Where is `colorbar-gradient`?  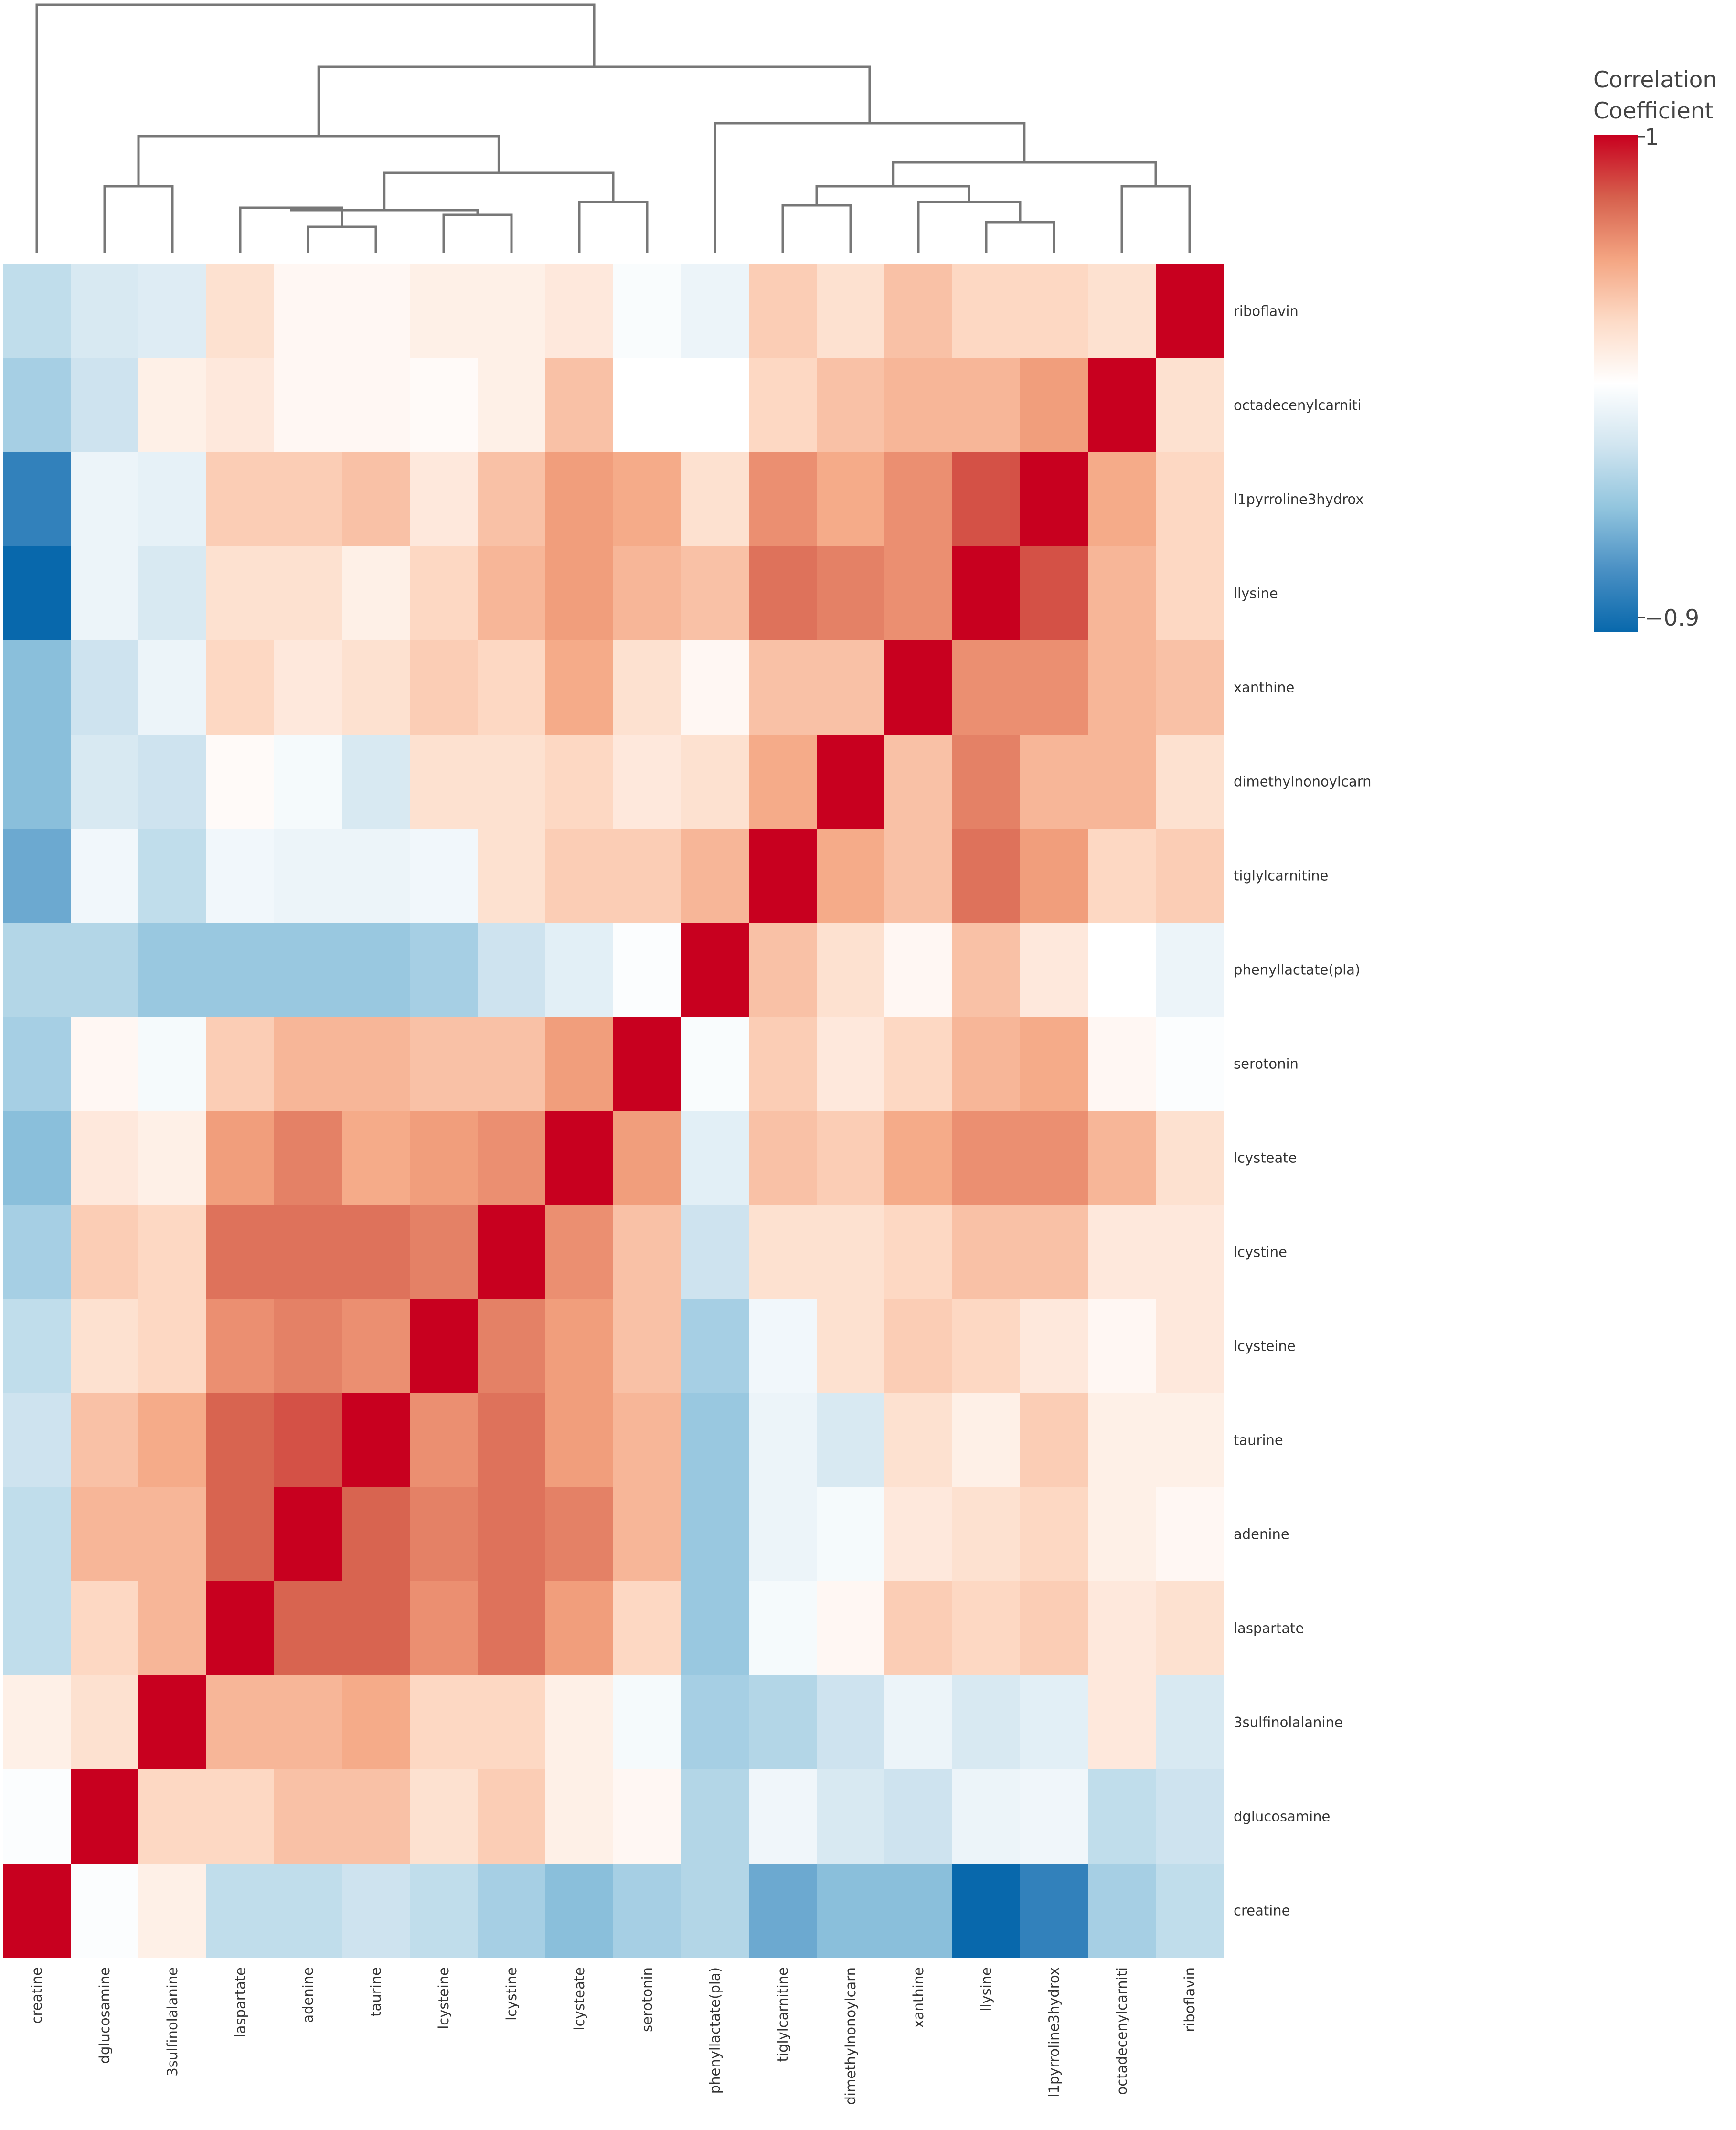 colorbar-gradient is located at coordinates (1616, 383).